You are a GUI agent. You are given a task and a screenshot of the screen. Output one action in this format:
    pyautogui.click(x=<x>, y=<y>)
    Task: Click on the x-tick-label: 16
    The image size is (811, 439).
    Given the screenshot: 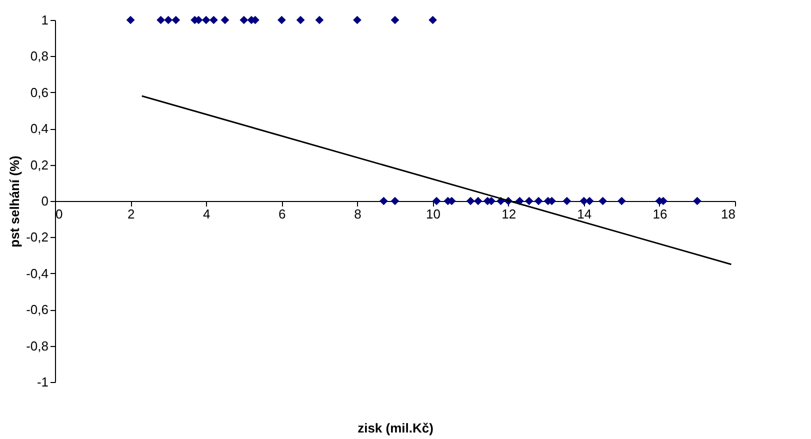 What is the action you would take?
    pyautogui.click(x=660, y=214)
    